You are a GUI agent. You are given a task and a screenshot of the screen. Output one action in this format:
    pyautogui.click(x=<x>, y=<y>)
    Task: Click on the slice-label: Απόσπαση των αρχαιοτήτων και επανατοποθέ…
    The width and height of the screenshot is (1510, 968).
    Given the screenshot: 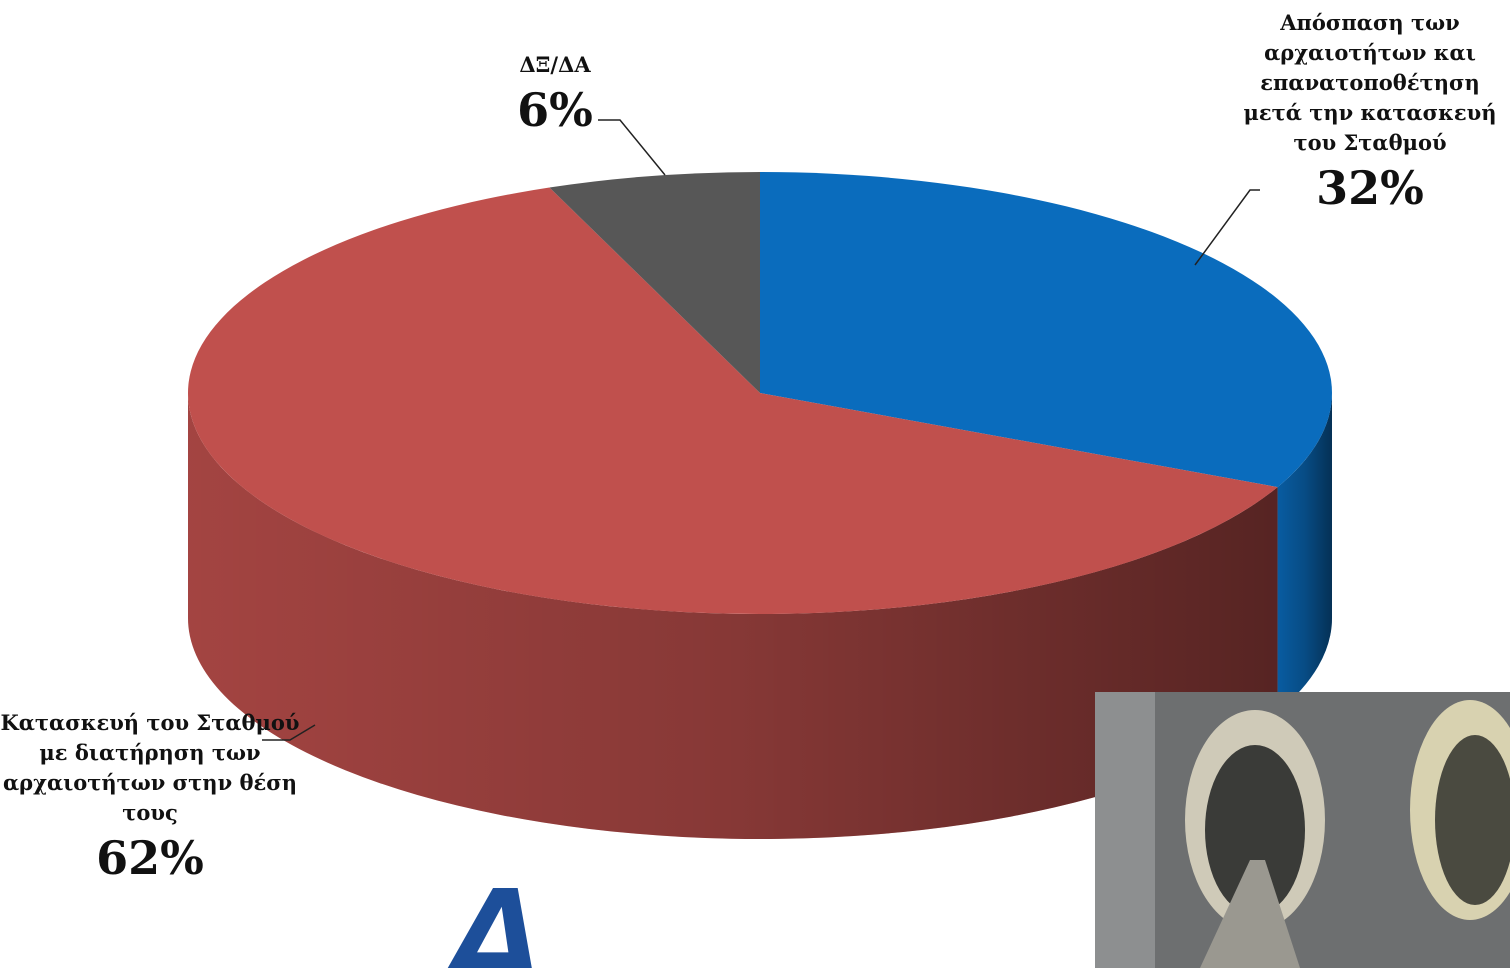 What is the action you would take?
    pyautogui.click(x=1370, y=113)
    